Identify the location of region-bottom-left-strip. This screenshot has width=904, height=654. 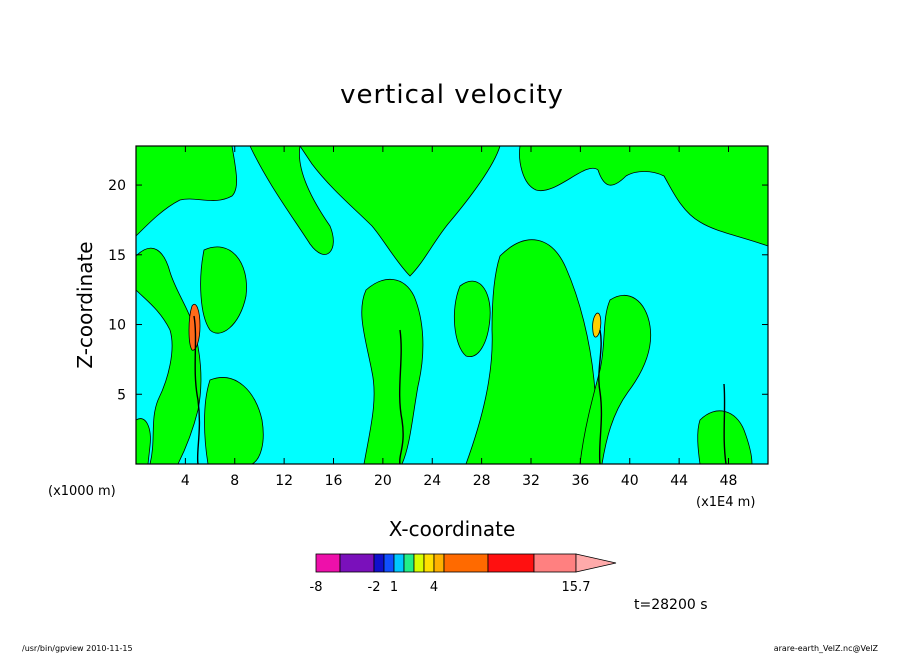
(143, 441).